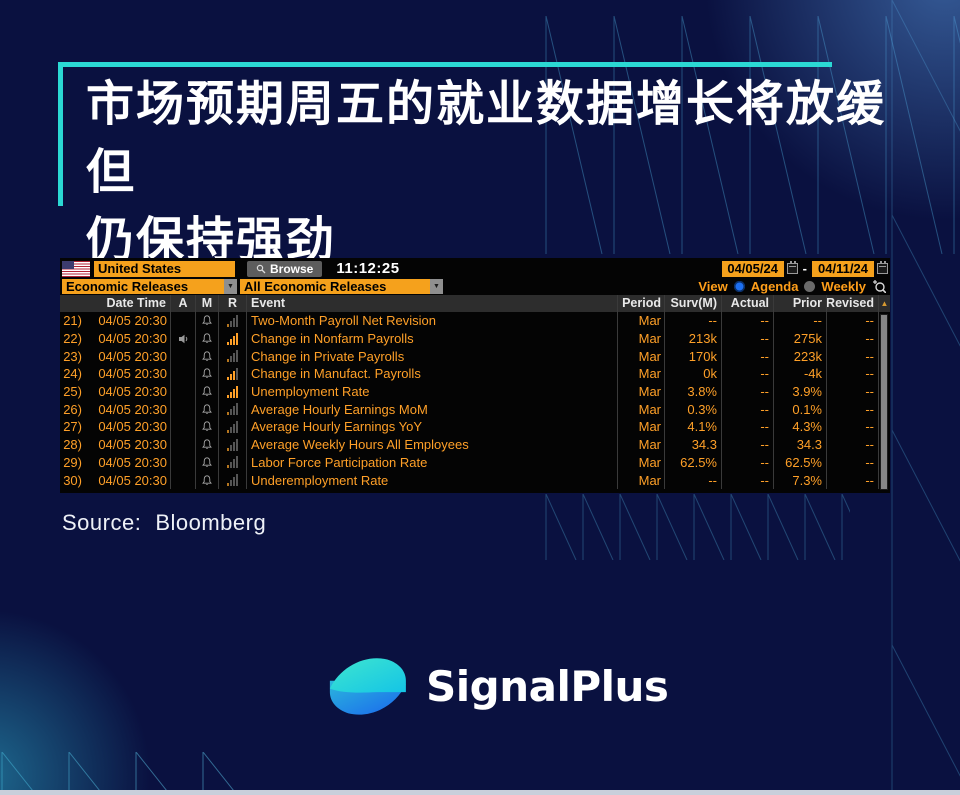 The height and width of the screenshot is (795, 960). I want to click on chart-bars-icon, so click(232, 373).